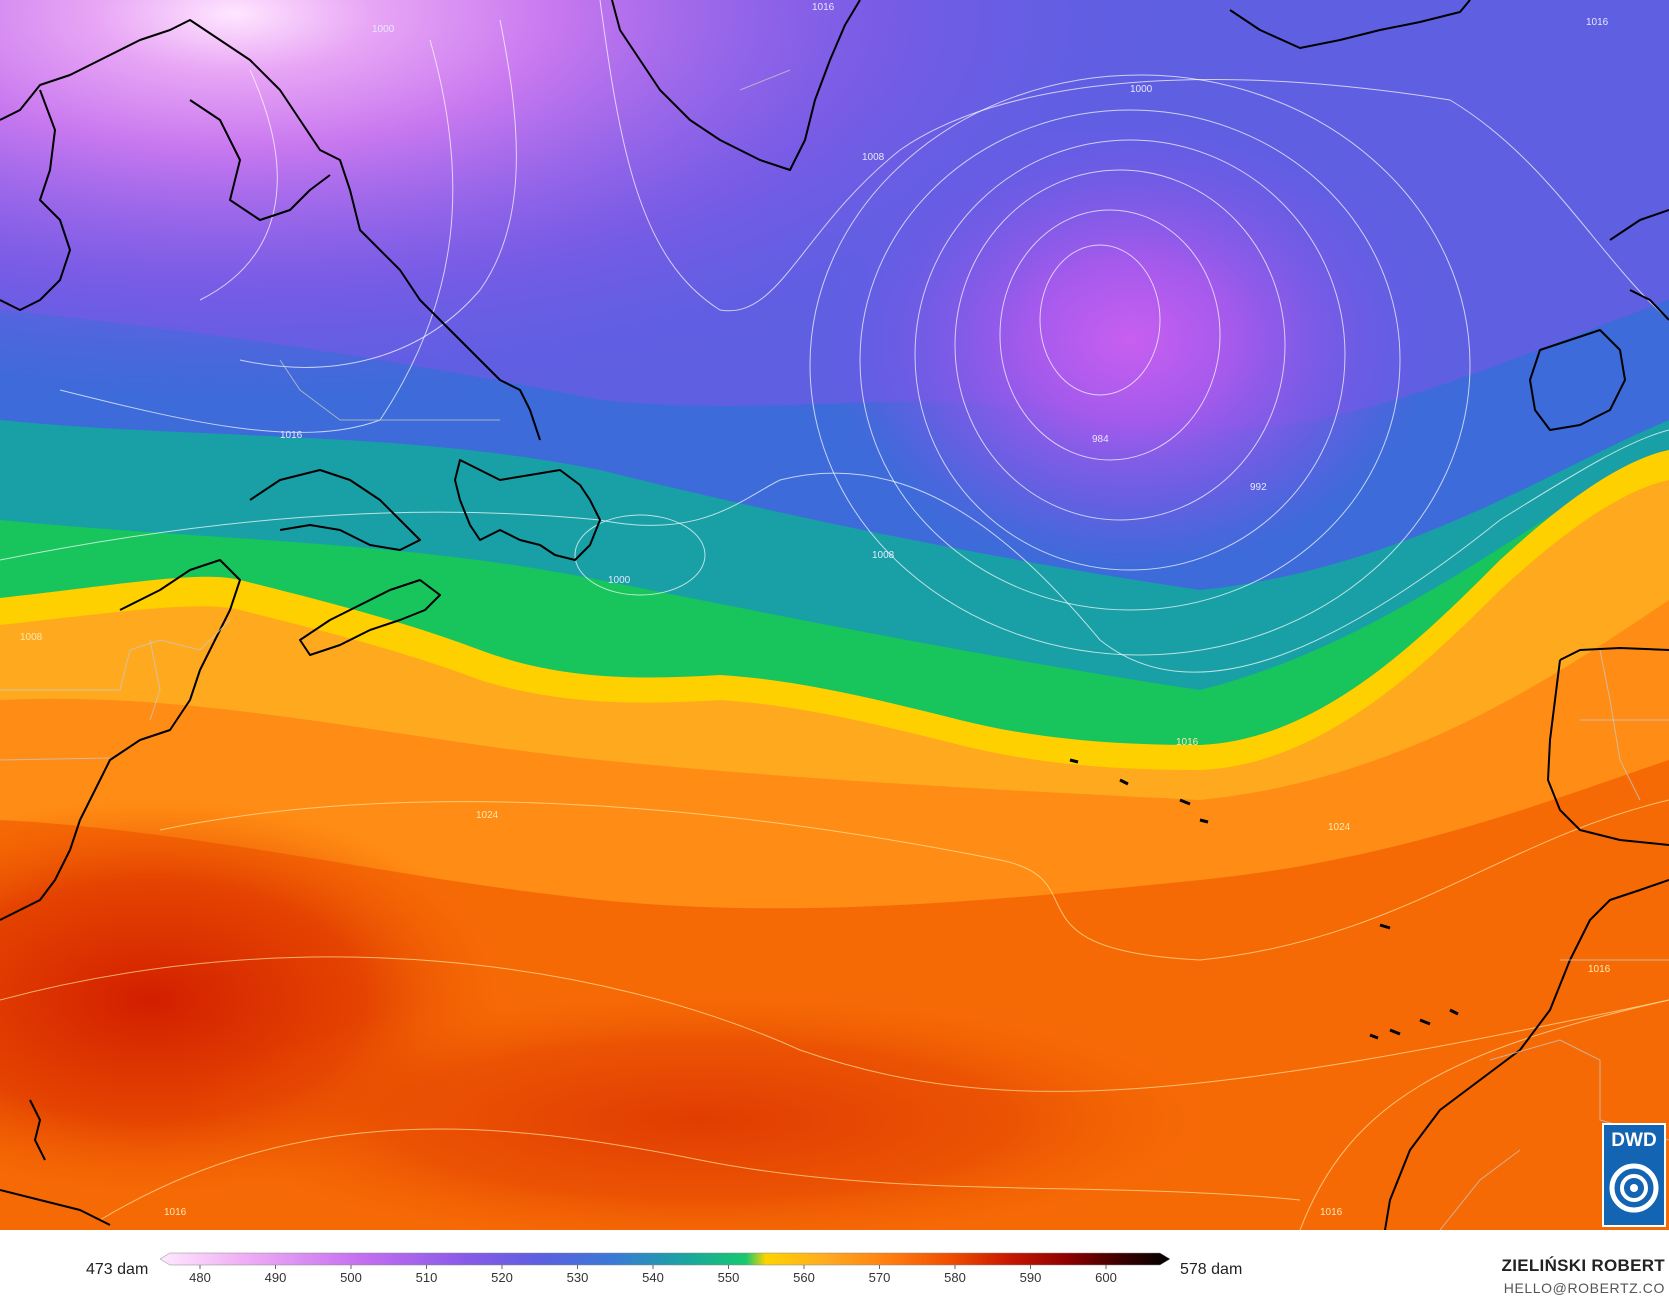  I want to click on bahamas-coast, so click(37, 1130).